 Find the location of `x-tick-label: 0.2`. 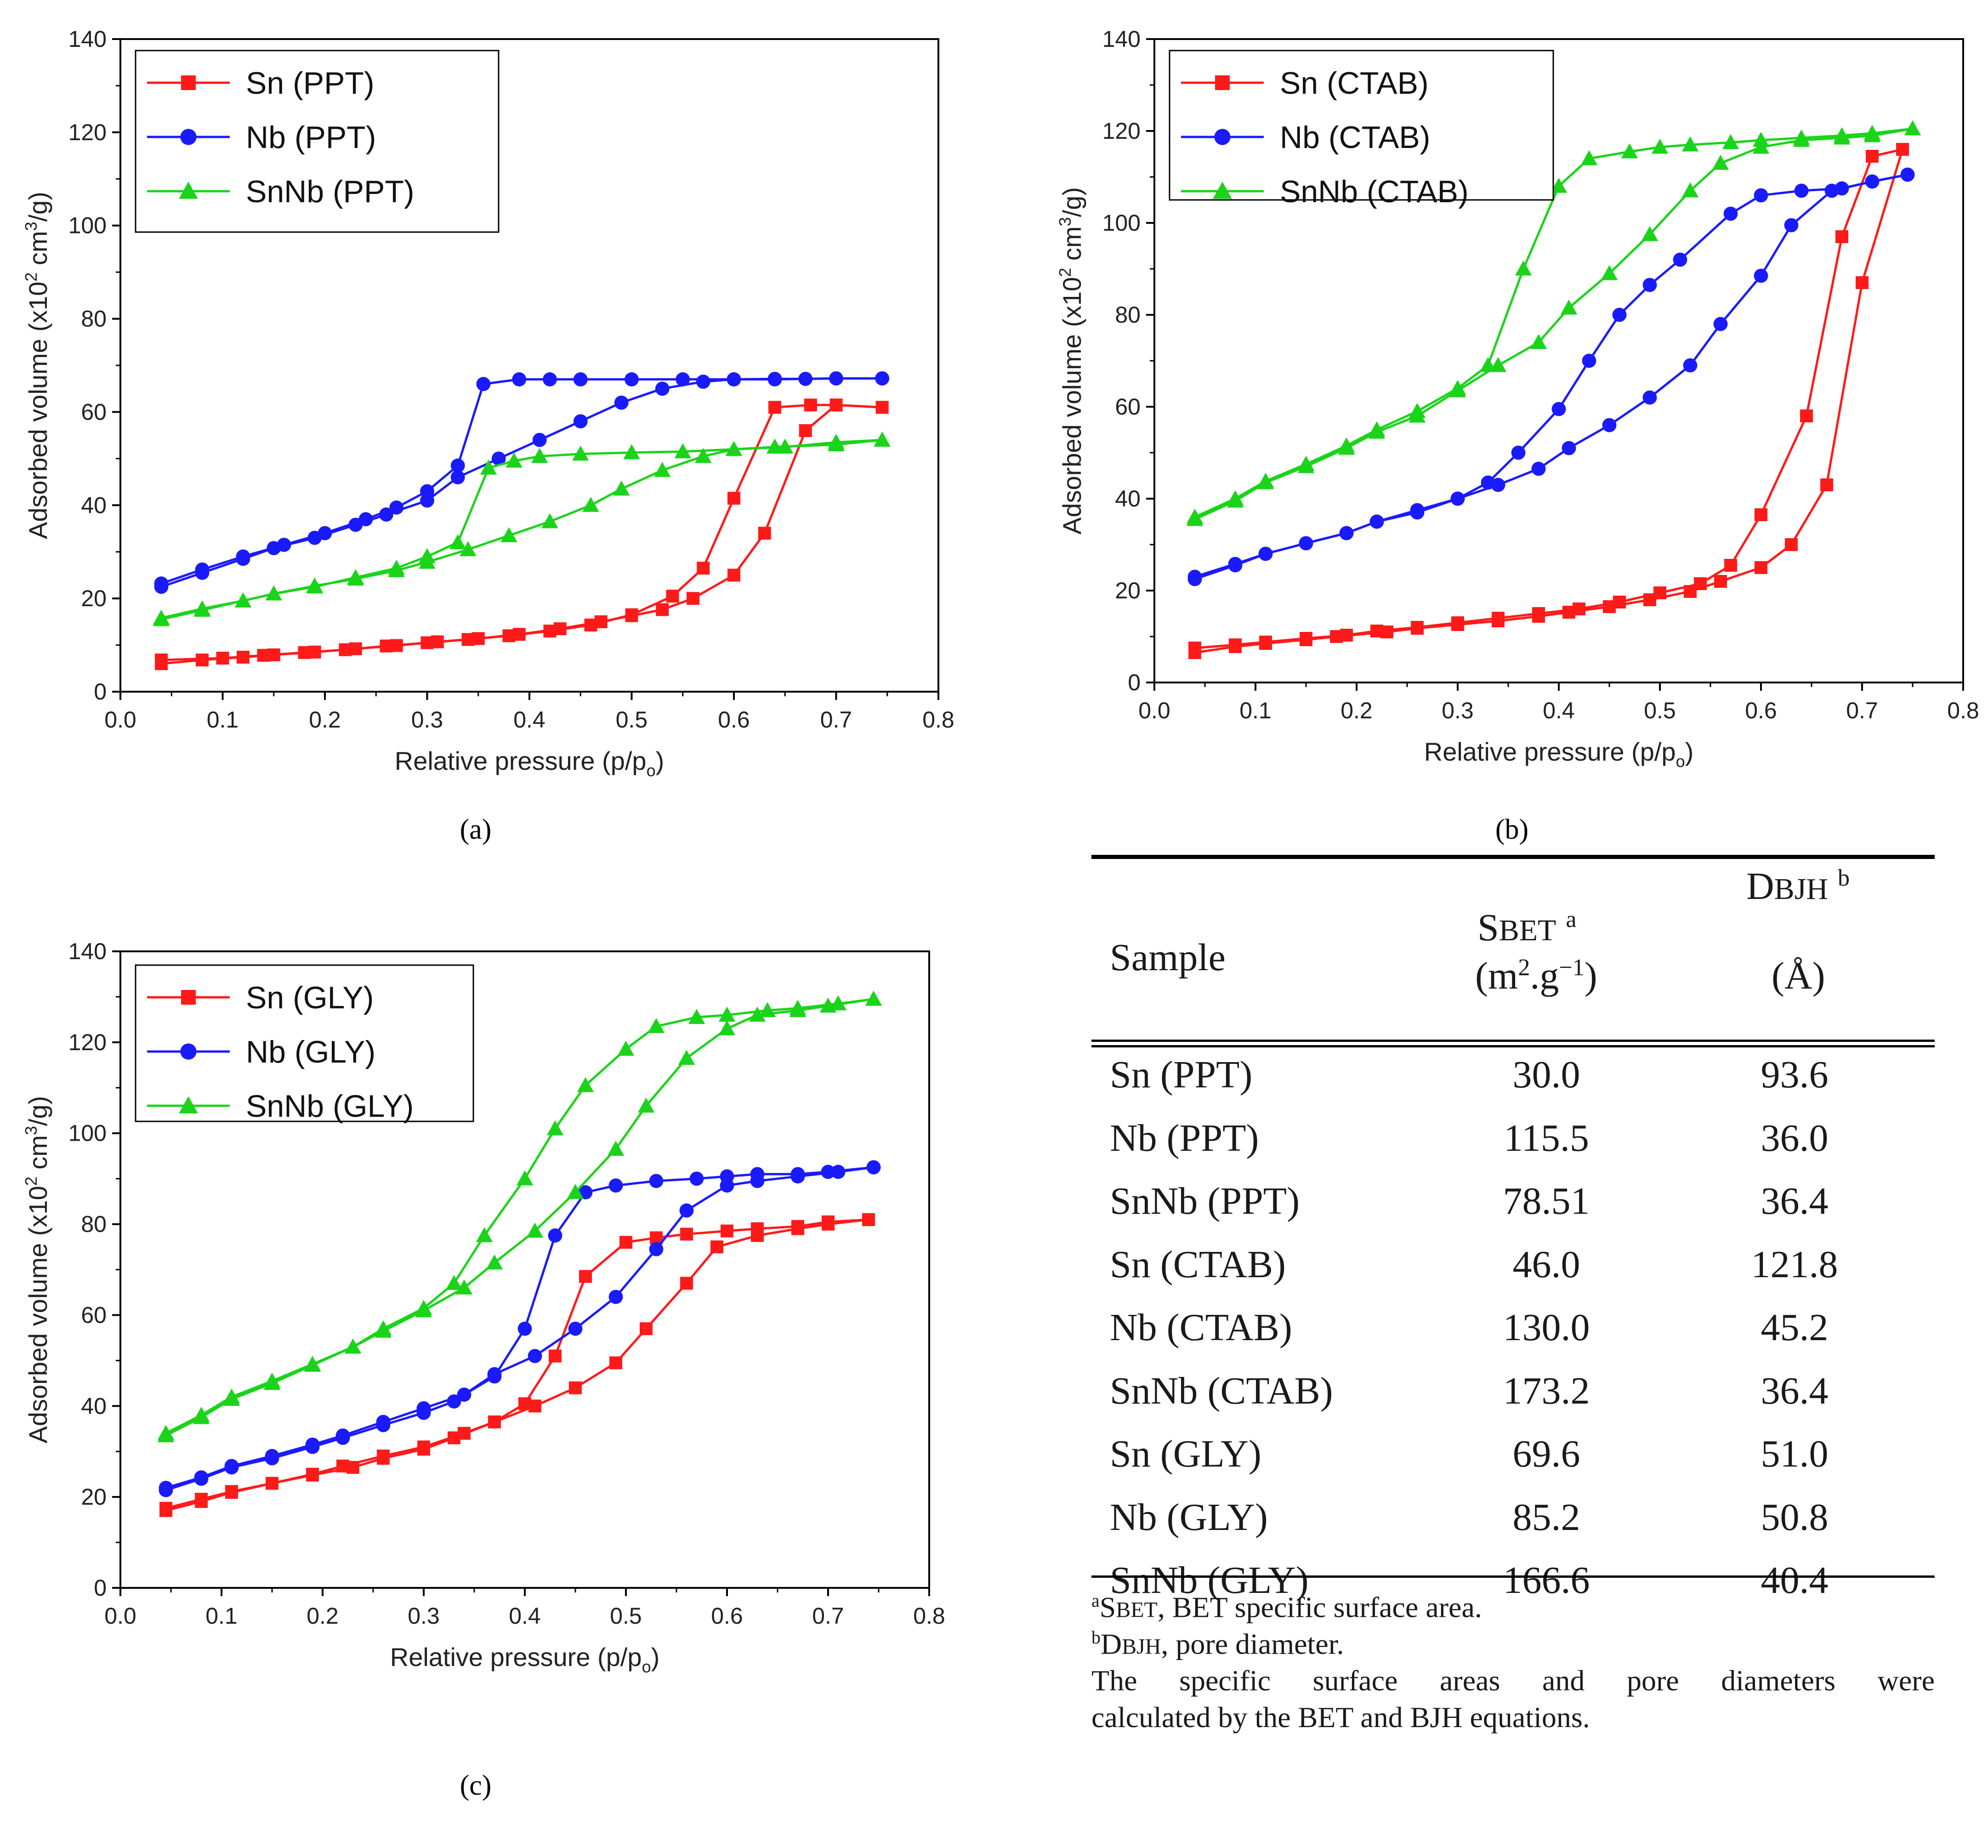

x-tick-label: 0.2 is located at coordinates (1356, 710).